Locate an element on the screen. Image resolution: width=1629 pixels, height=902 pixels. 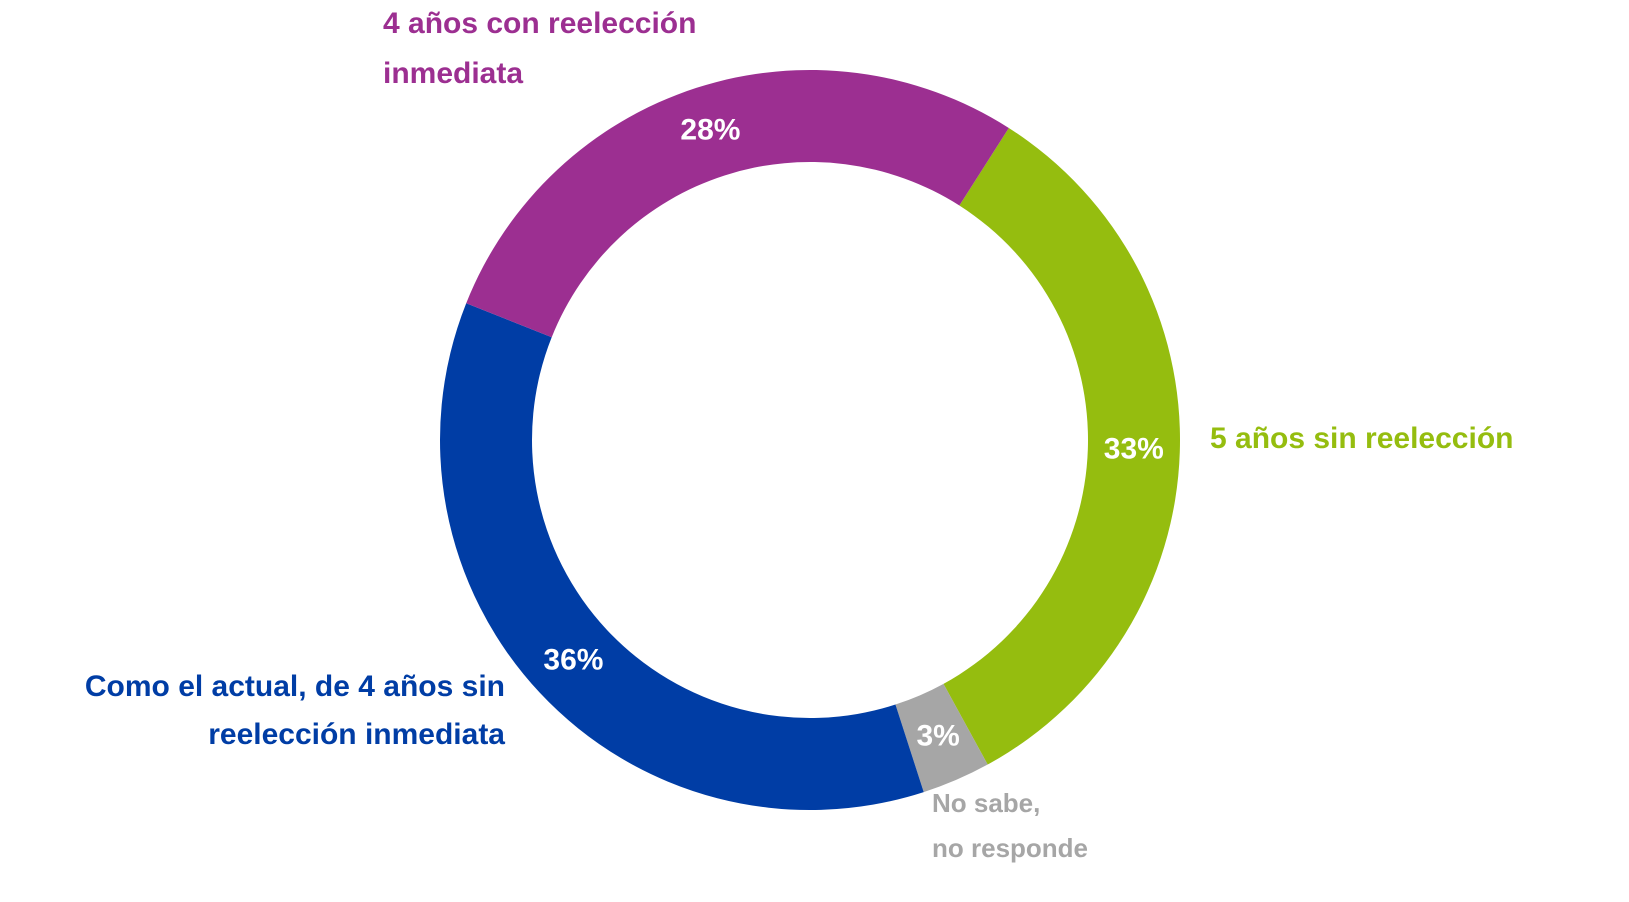
category-label-line: no responde is located at coordinates (1010, 848).